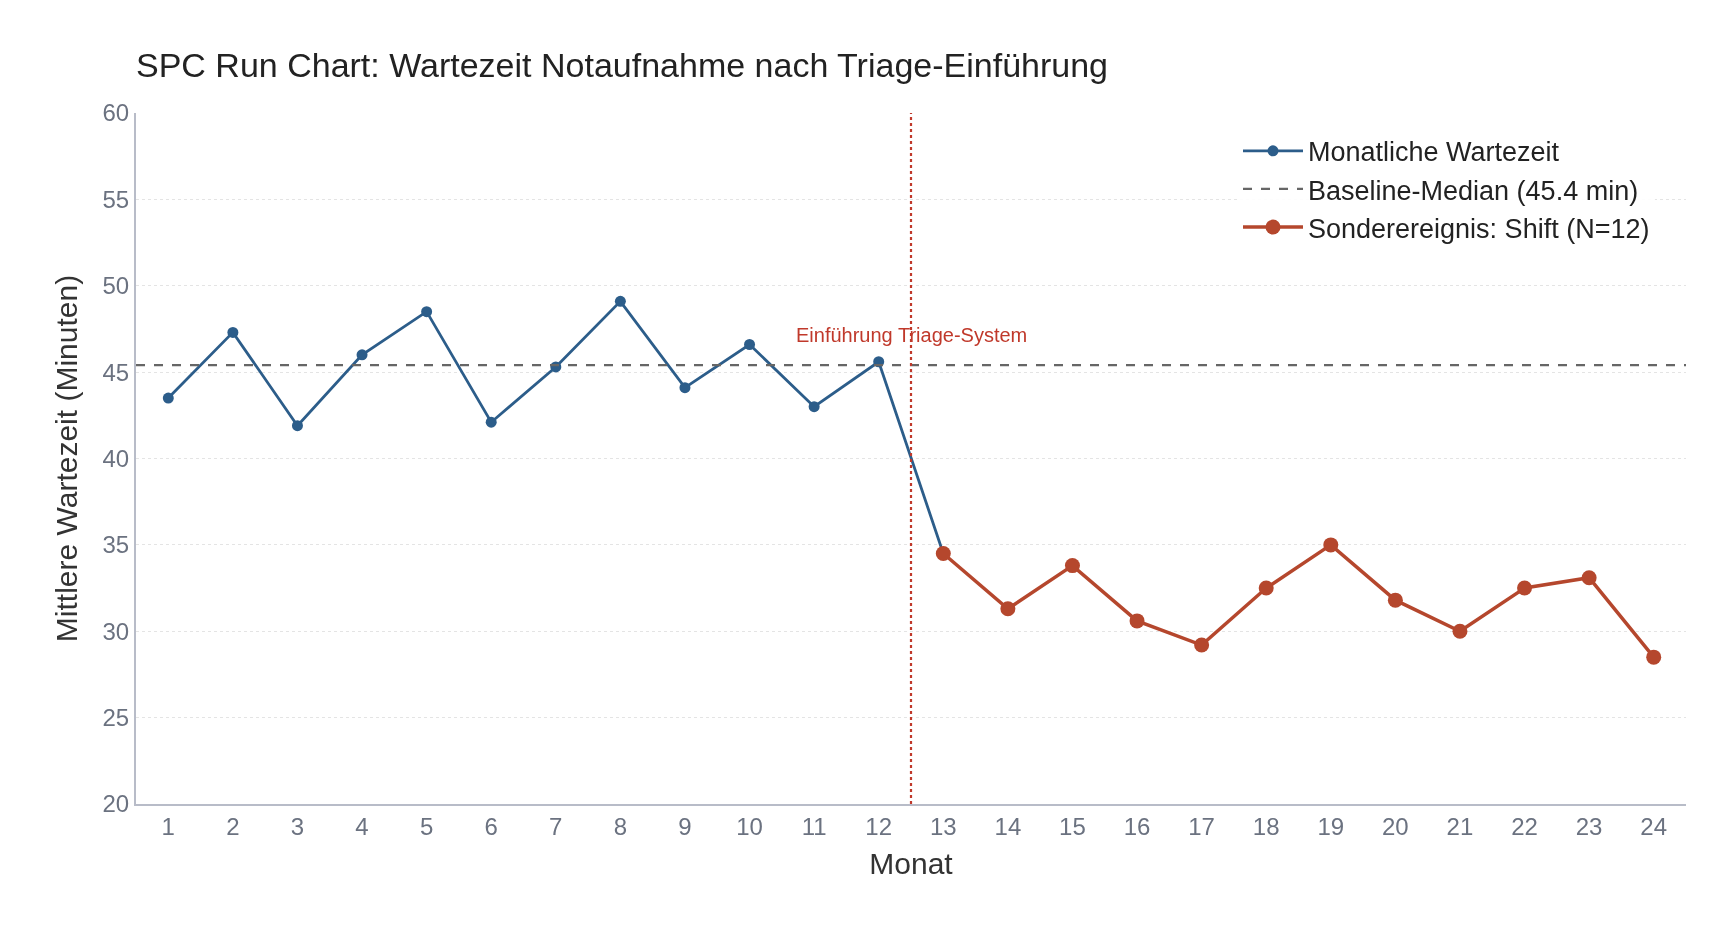  Describe the element at coordinates (1524, 826) in the screenshot. I see `x-tick-label: 22` at that location.